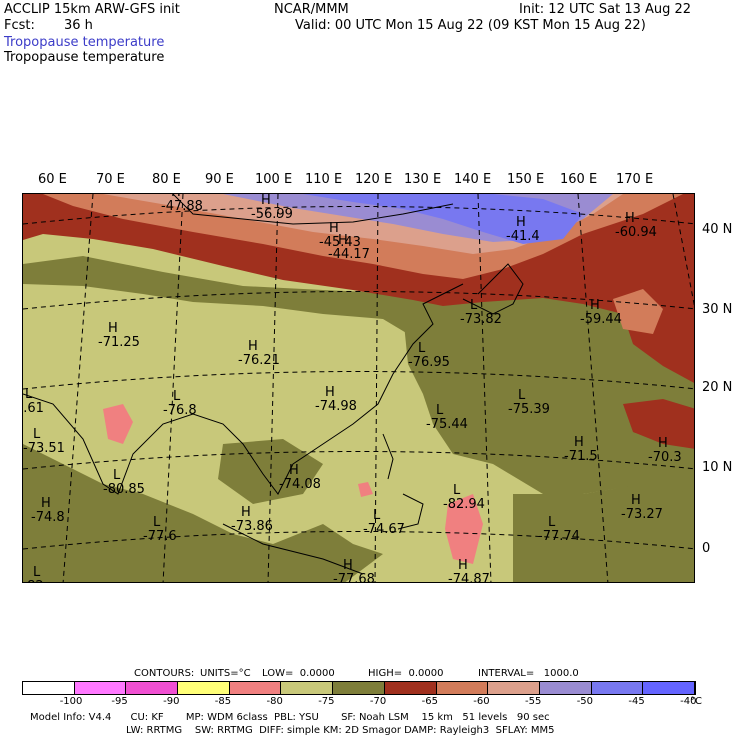 This screenshot has height=740, width=740. I want to click on marker-value: -59.44, so click(601, 319).